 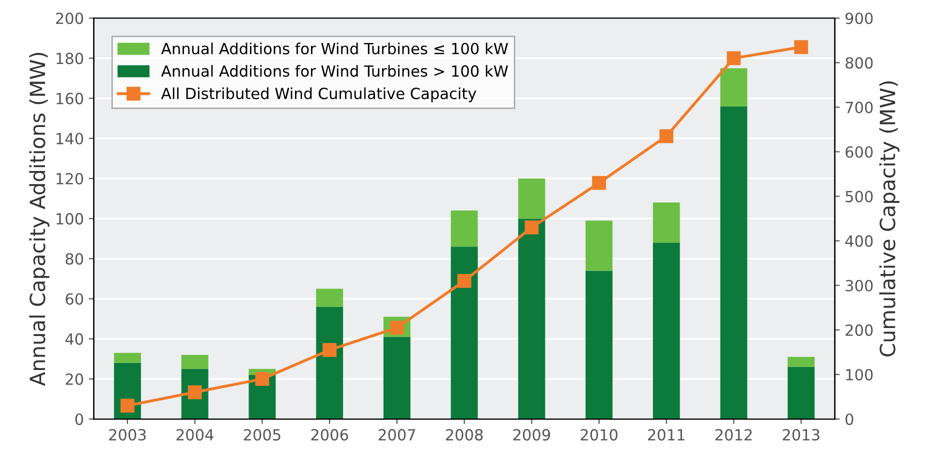 What do you see at coordinates (859, 196) in the screenshot?
I see `y2-tick-label: 500` at bounding box center [859, 196].